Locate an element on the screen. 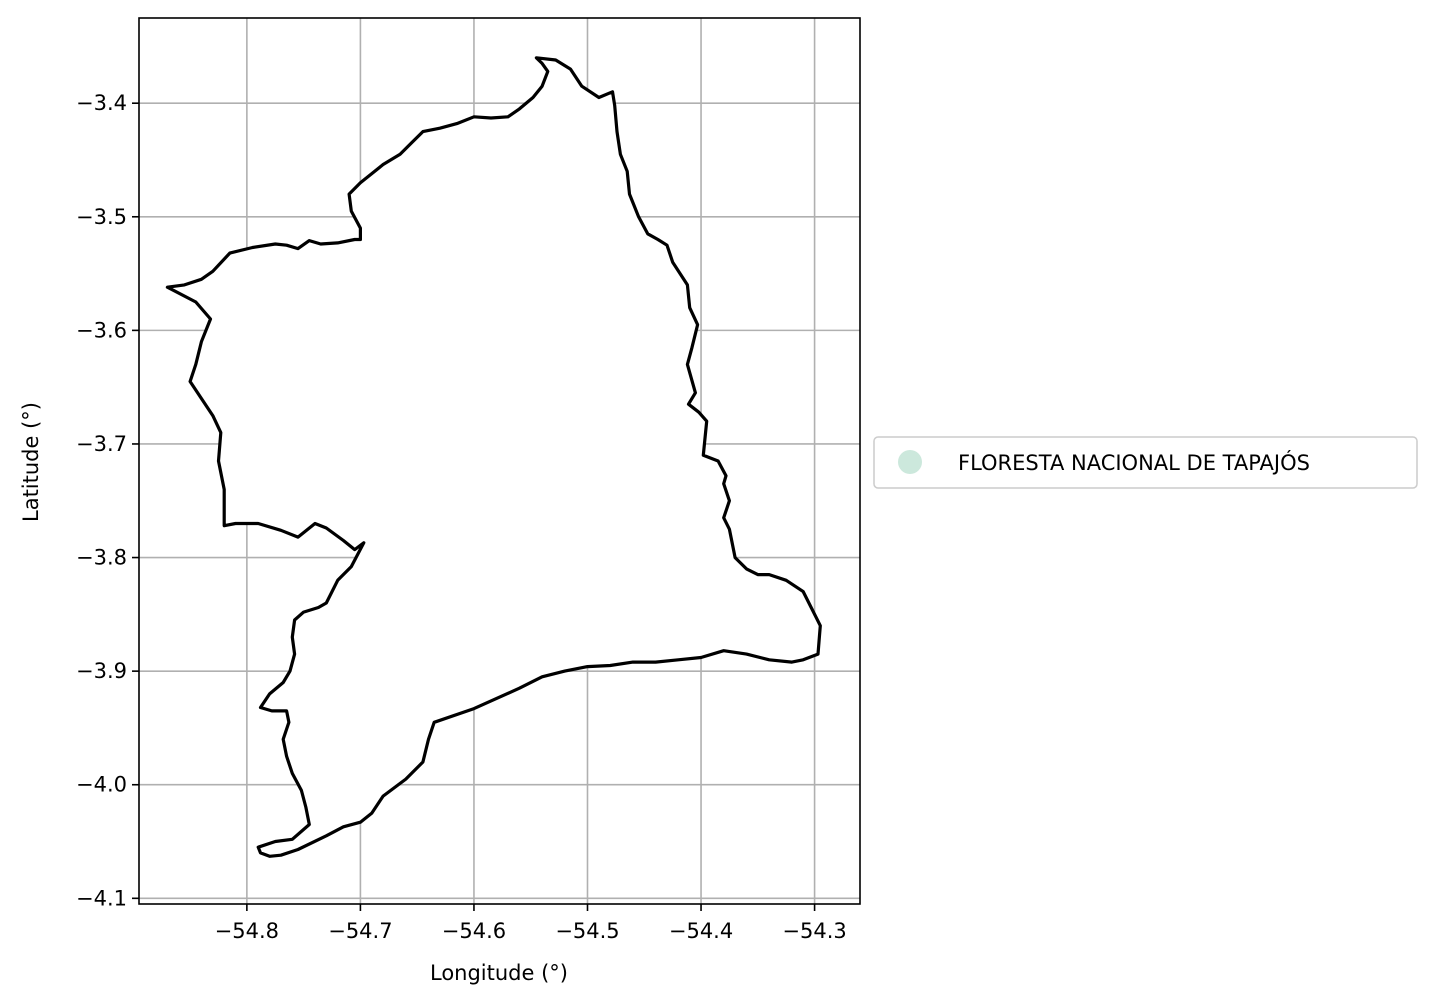  x-axis-label: Longitude (°) is located at coordinates (499, 973).